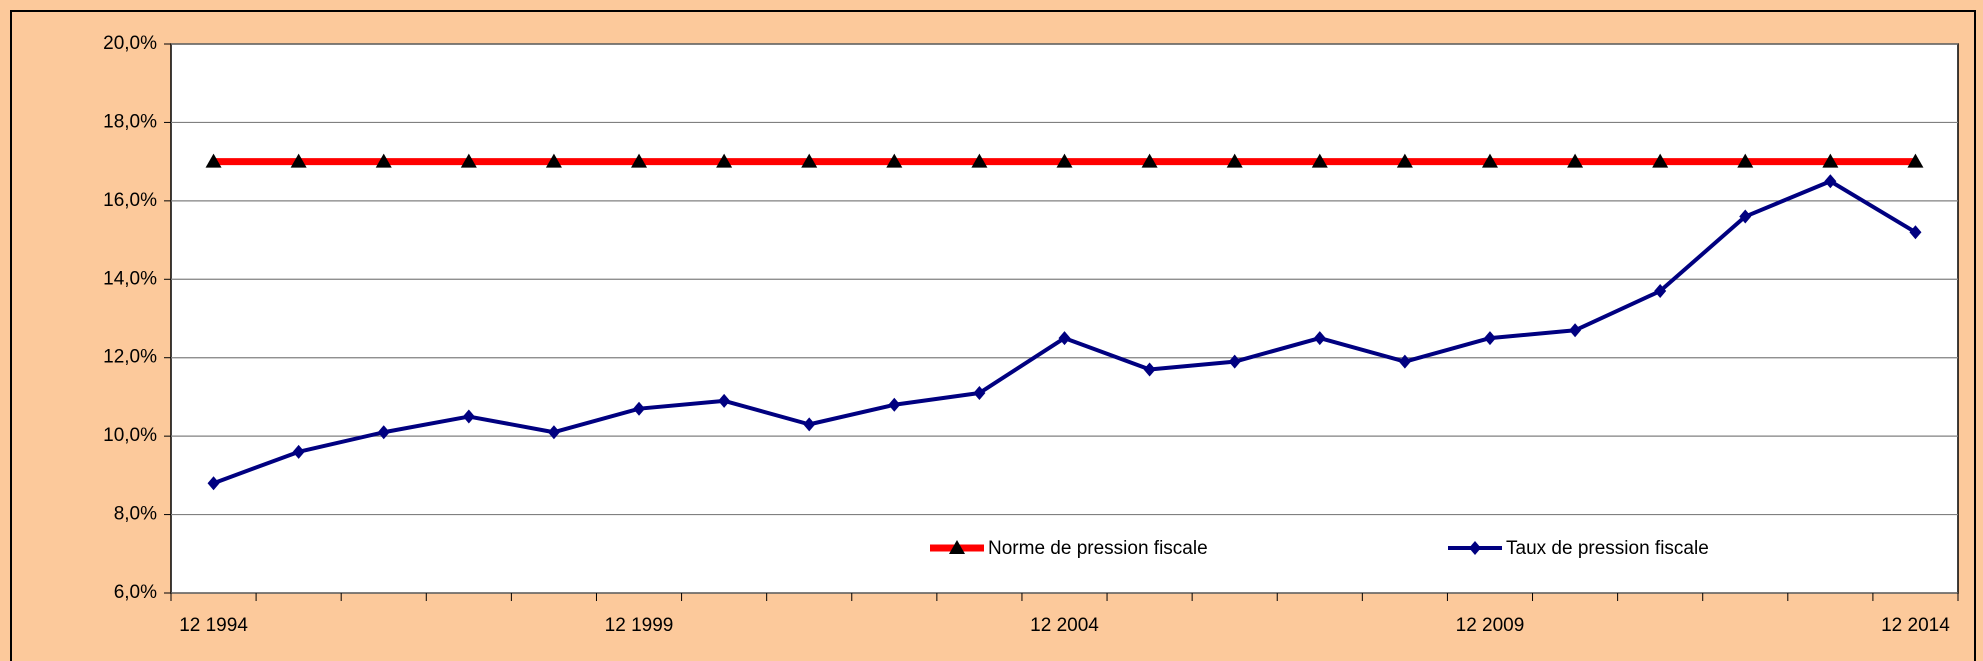 The image size is (1983, 661). What do you see at coordinates (130, 357) in the screenshot?
I see `y-tick-label: 12,0%` at bounding box center [130, 357].